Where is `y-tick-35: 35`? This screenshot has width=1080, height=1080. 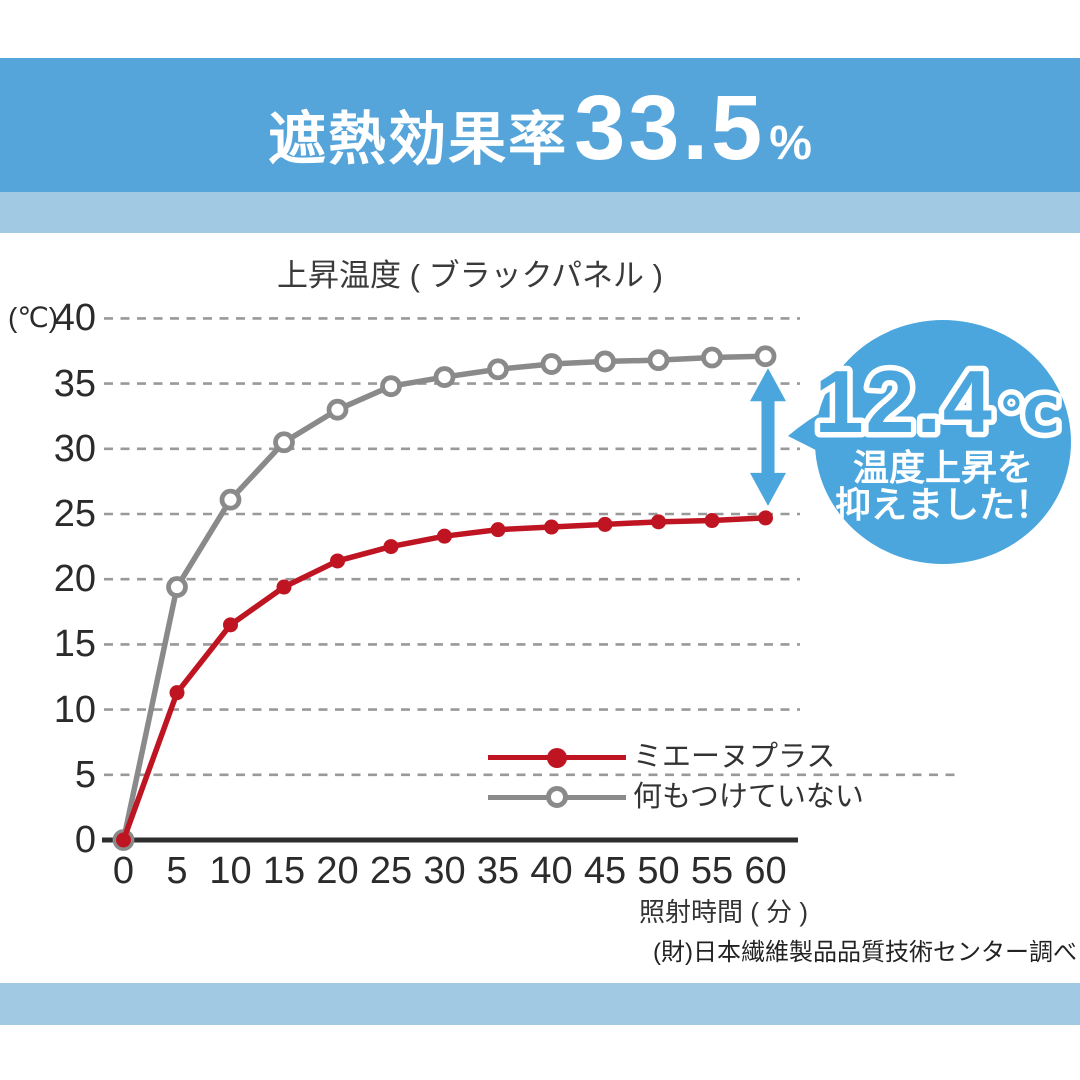
y-tick-35: 35 is located at coordinates (74, 383).